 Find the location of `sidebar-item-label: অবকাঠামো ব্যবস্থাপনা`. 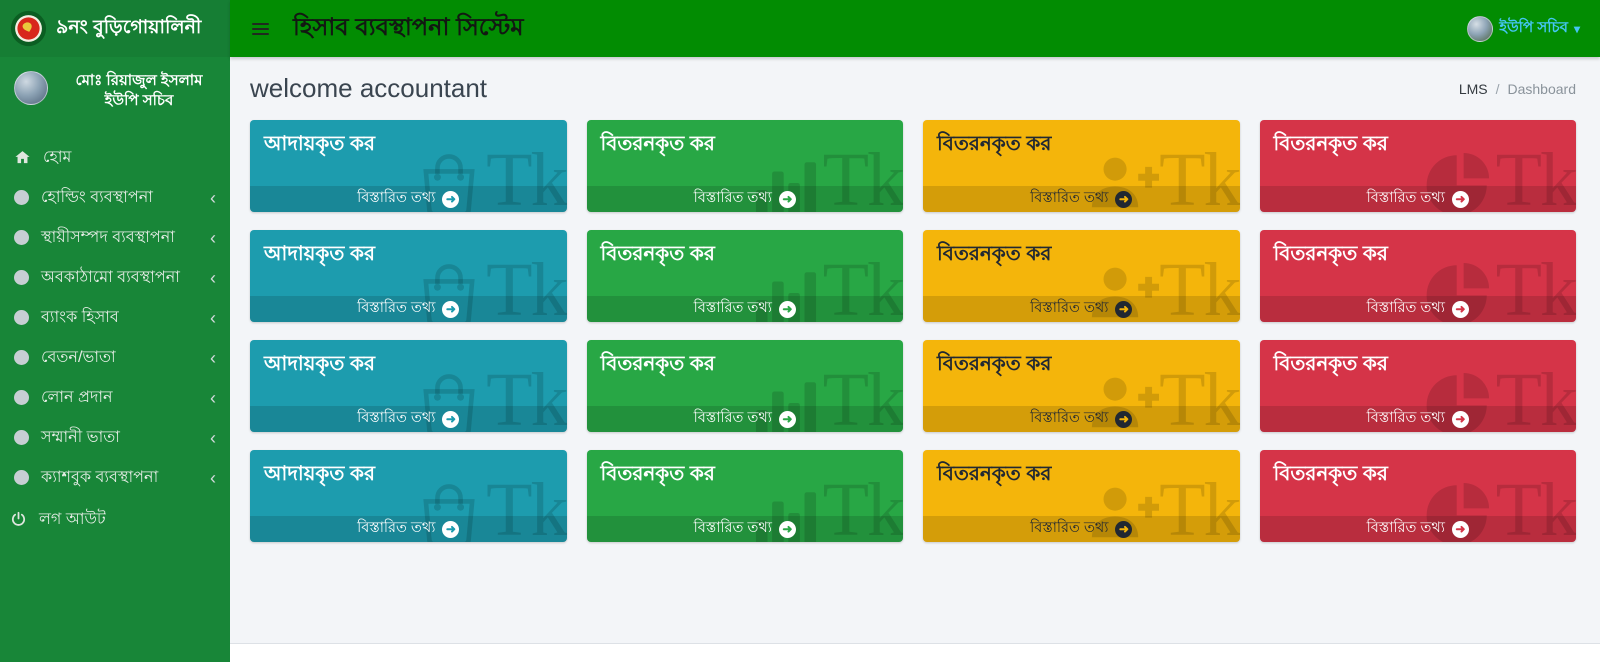

sidebar-item-label: অবকাঠামো ব্যবস্থাপনা is located at coordinates (110, 277).